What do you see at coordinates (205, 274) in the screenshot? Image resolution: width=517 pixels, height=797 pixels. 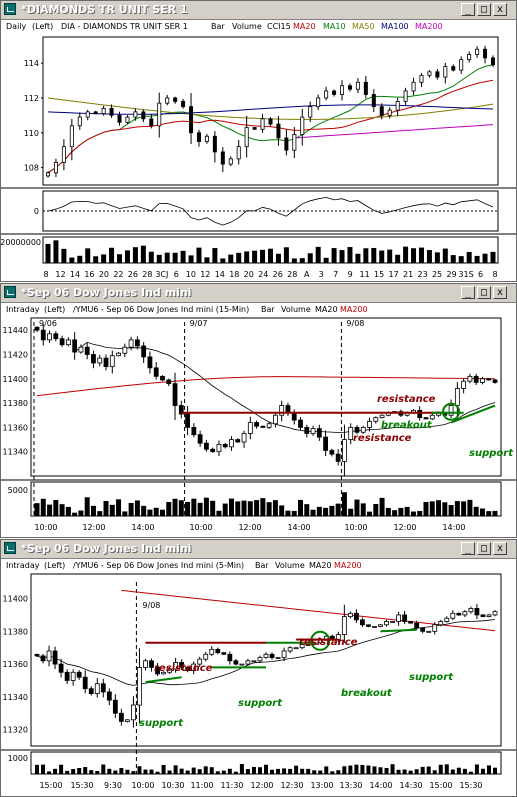 I see `x-tick-label: 12` at bounding box center [205, 274].